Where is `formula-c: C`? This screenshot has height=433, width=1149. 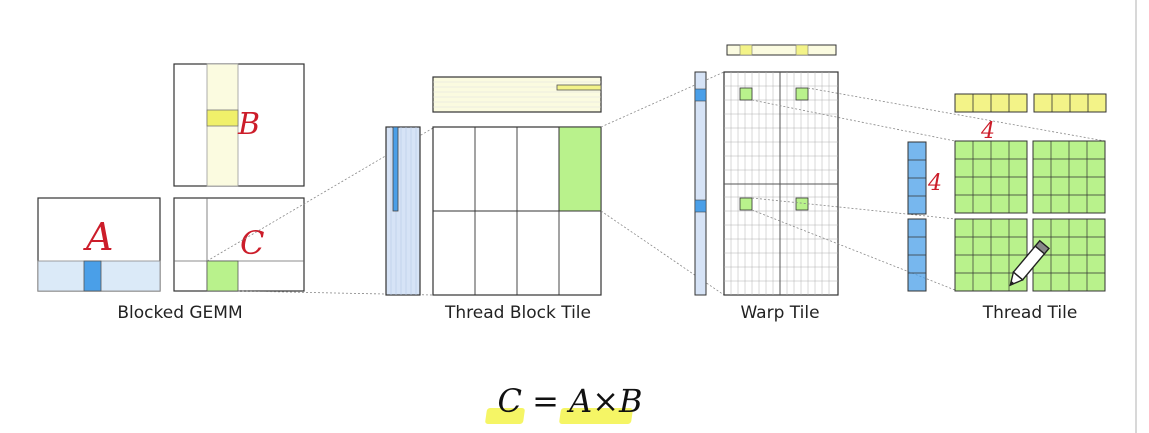 formula-c: C is located at coordinates (509, 401).